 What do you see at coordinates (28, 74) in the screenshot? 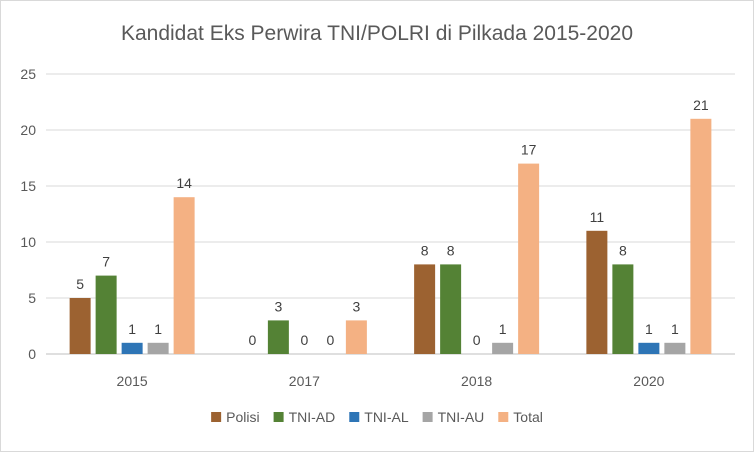
I see `y-tick-label: 25` at bounding box center [28, 74].